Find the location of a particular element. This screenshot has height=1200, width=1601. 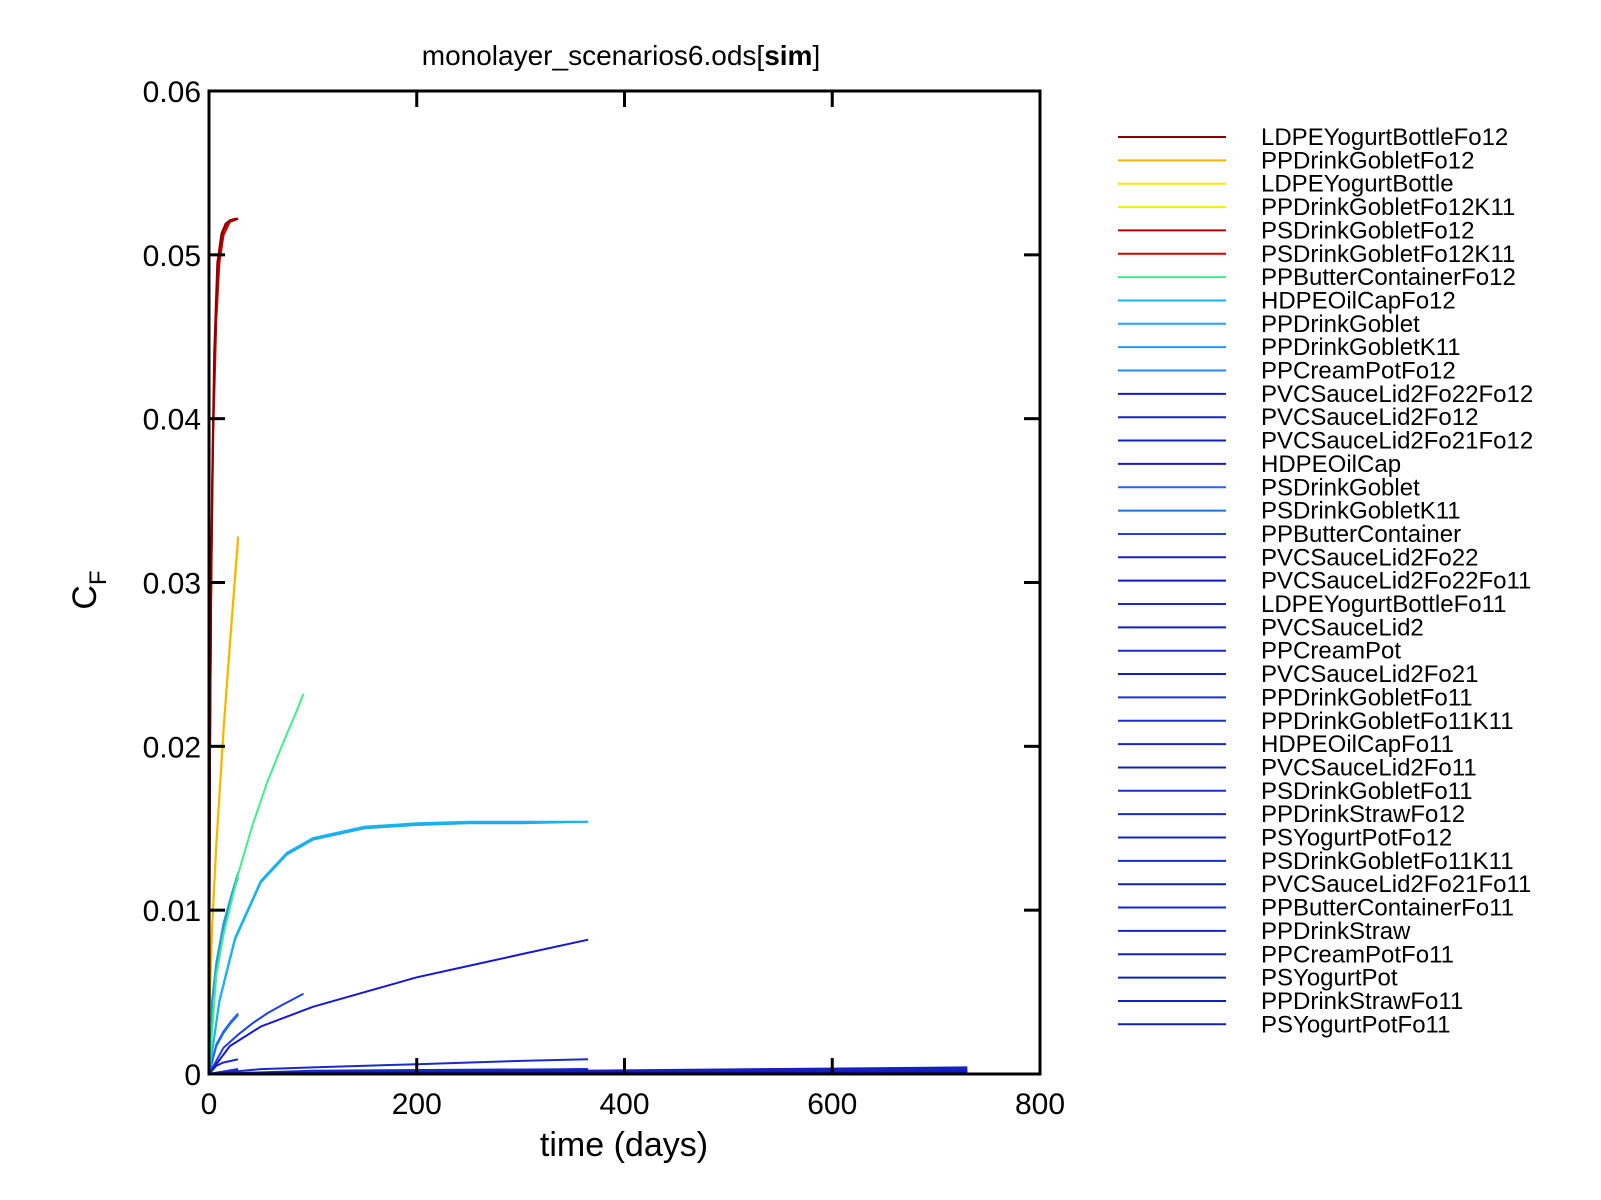

svg-text: CF is located at coordinates (89, 589).